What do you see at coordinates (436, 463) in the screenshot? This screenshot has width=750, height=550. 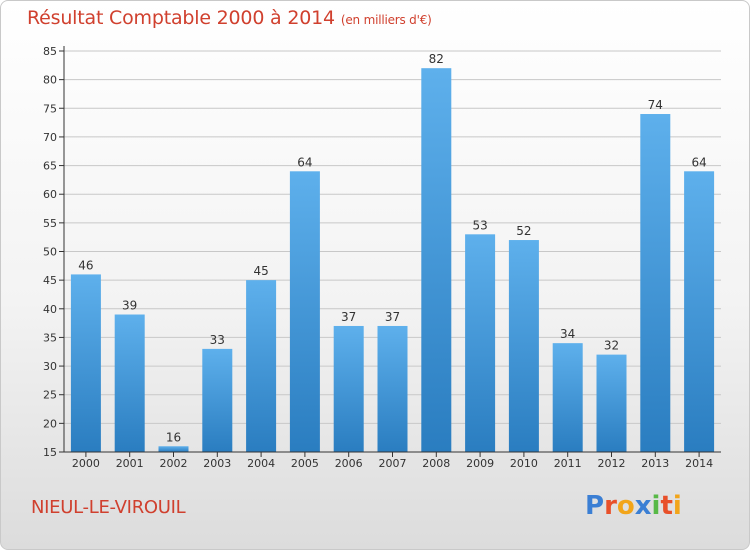 I see `x-tick-label: 2008` at bounding box center [436, 463].